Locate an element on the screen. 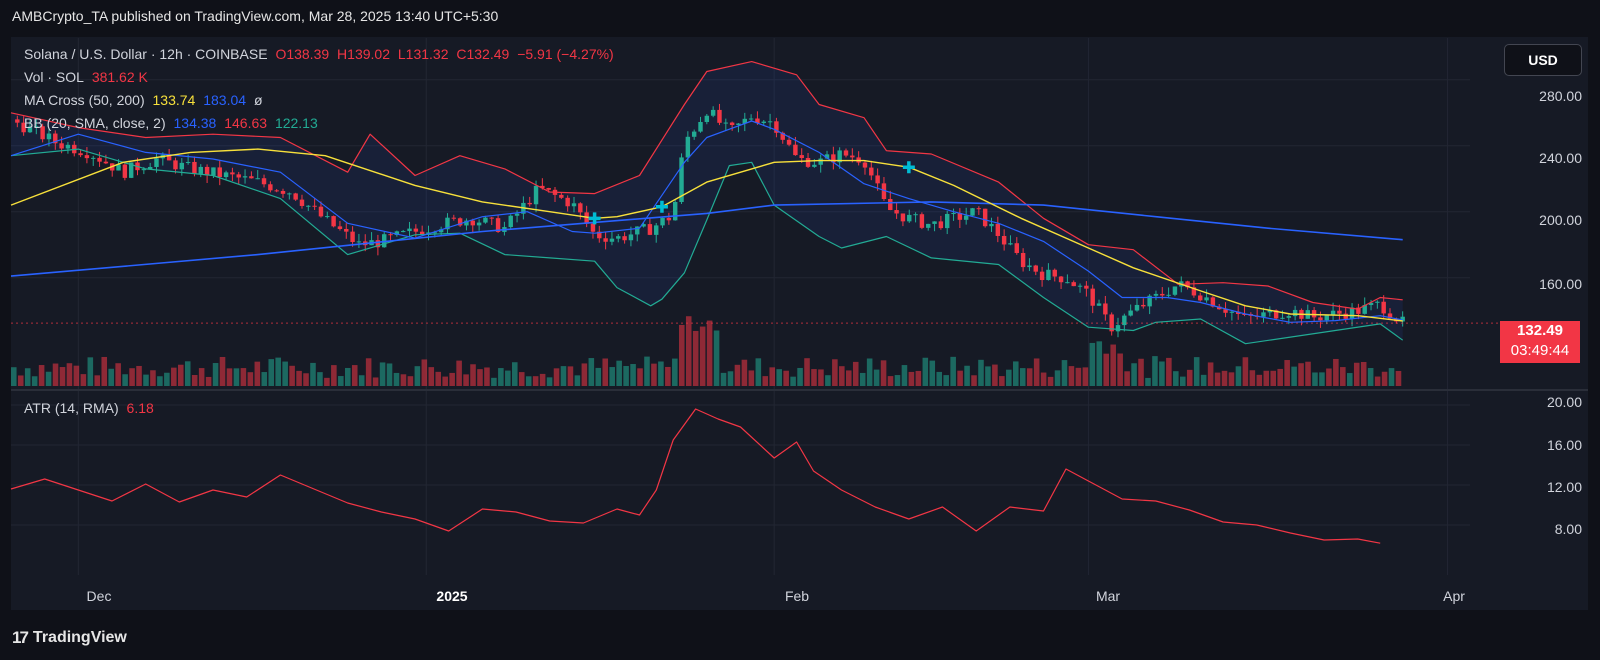 Image resolution: width=1600 pixels, height=660 pixels. symbol-title: Solana / U.S. Dollar · 12h · COINBASE is located at coordinates (146, 54).